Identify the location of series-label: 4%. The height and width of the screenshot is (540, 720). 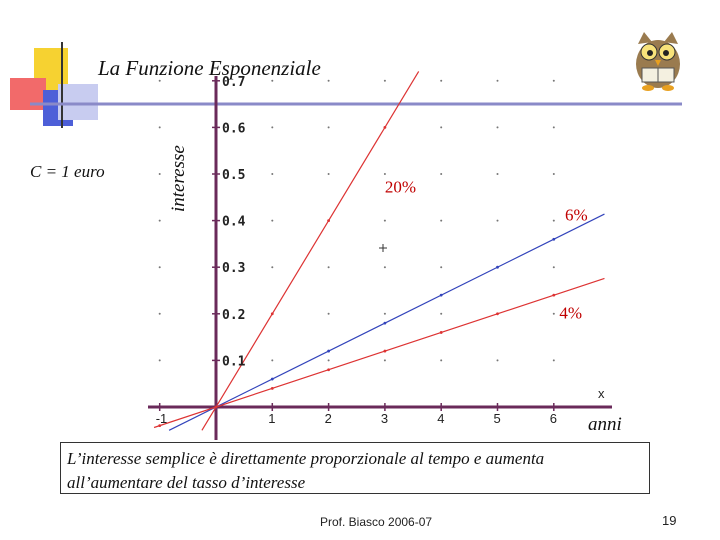
(570, 312).